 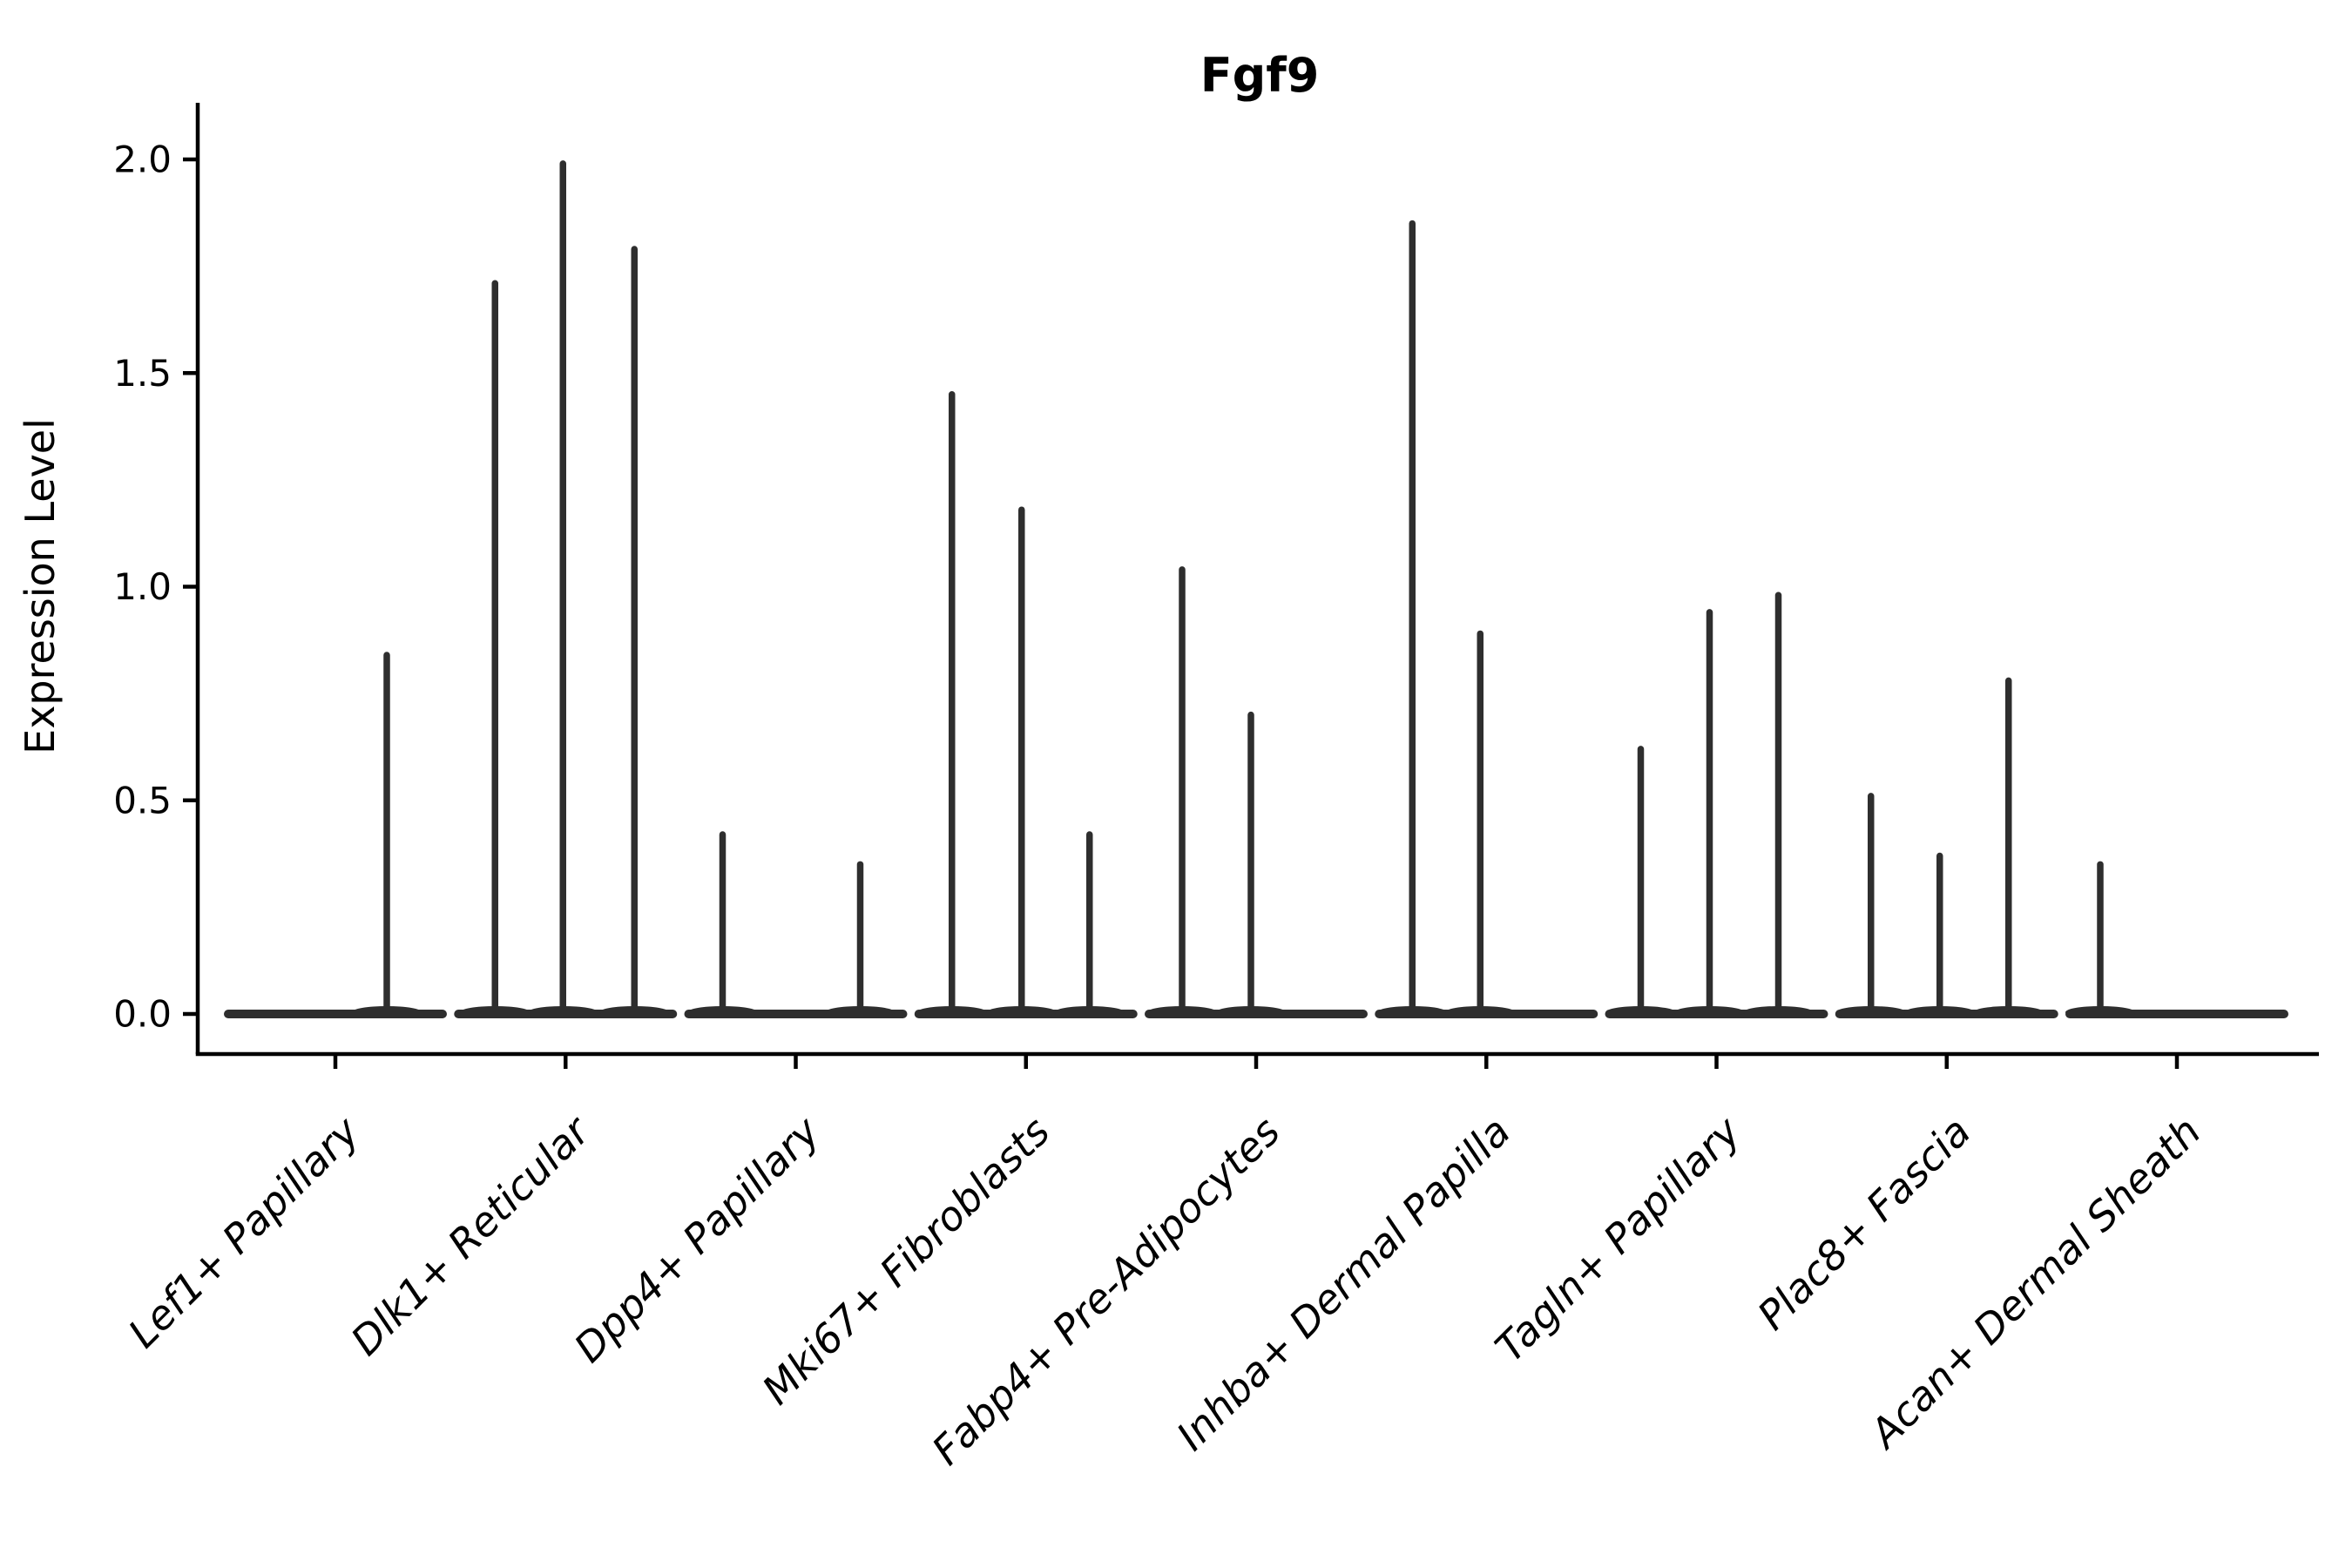 What do you see at coordinates (142, 1014) in the screenshot?
I see `y-tick-label: 0.0` at bounding box center [142, 1014].